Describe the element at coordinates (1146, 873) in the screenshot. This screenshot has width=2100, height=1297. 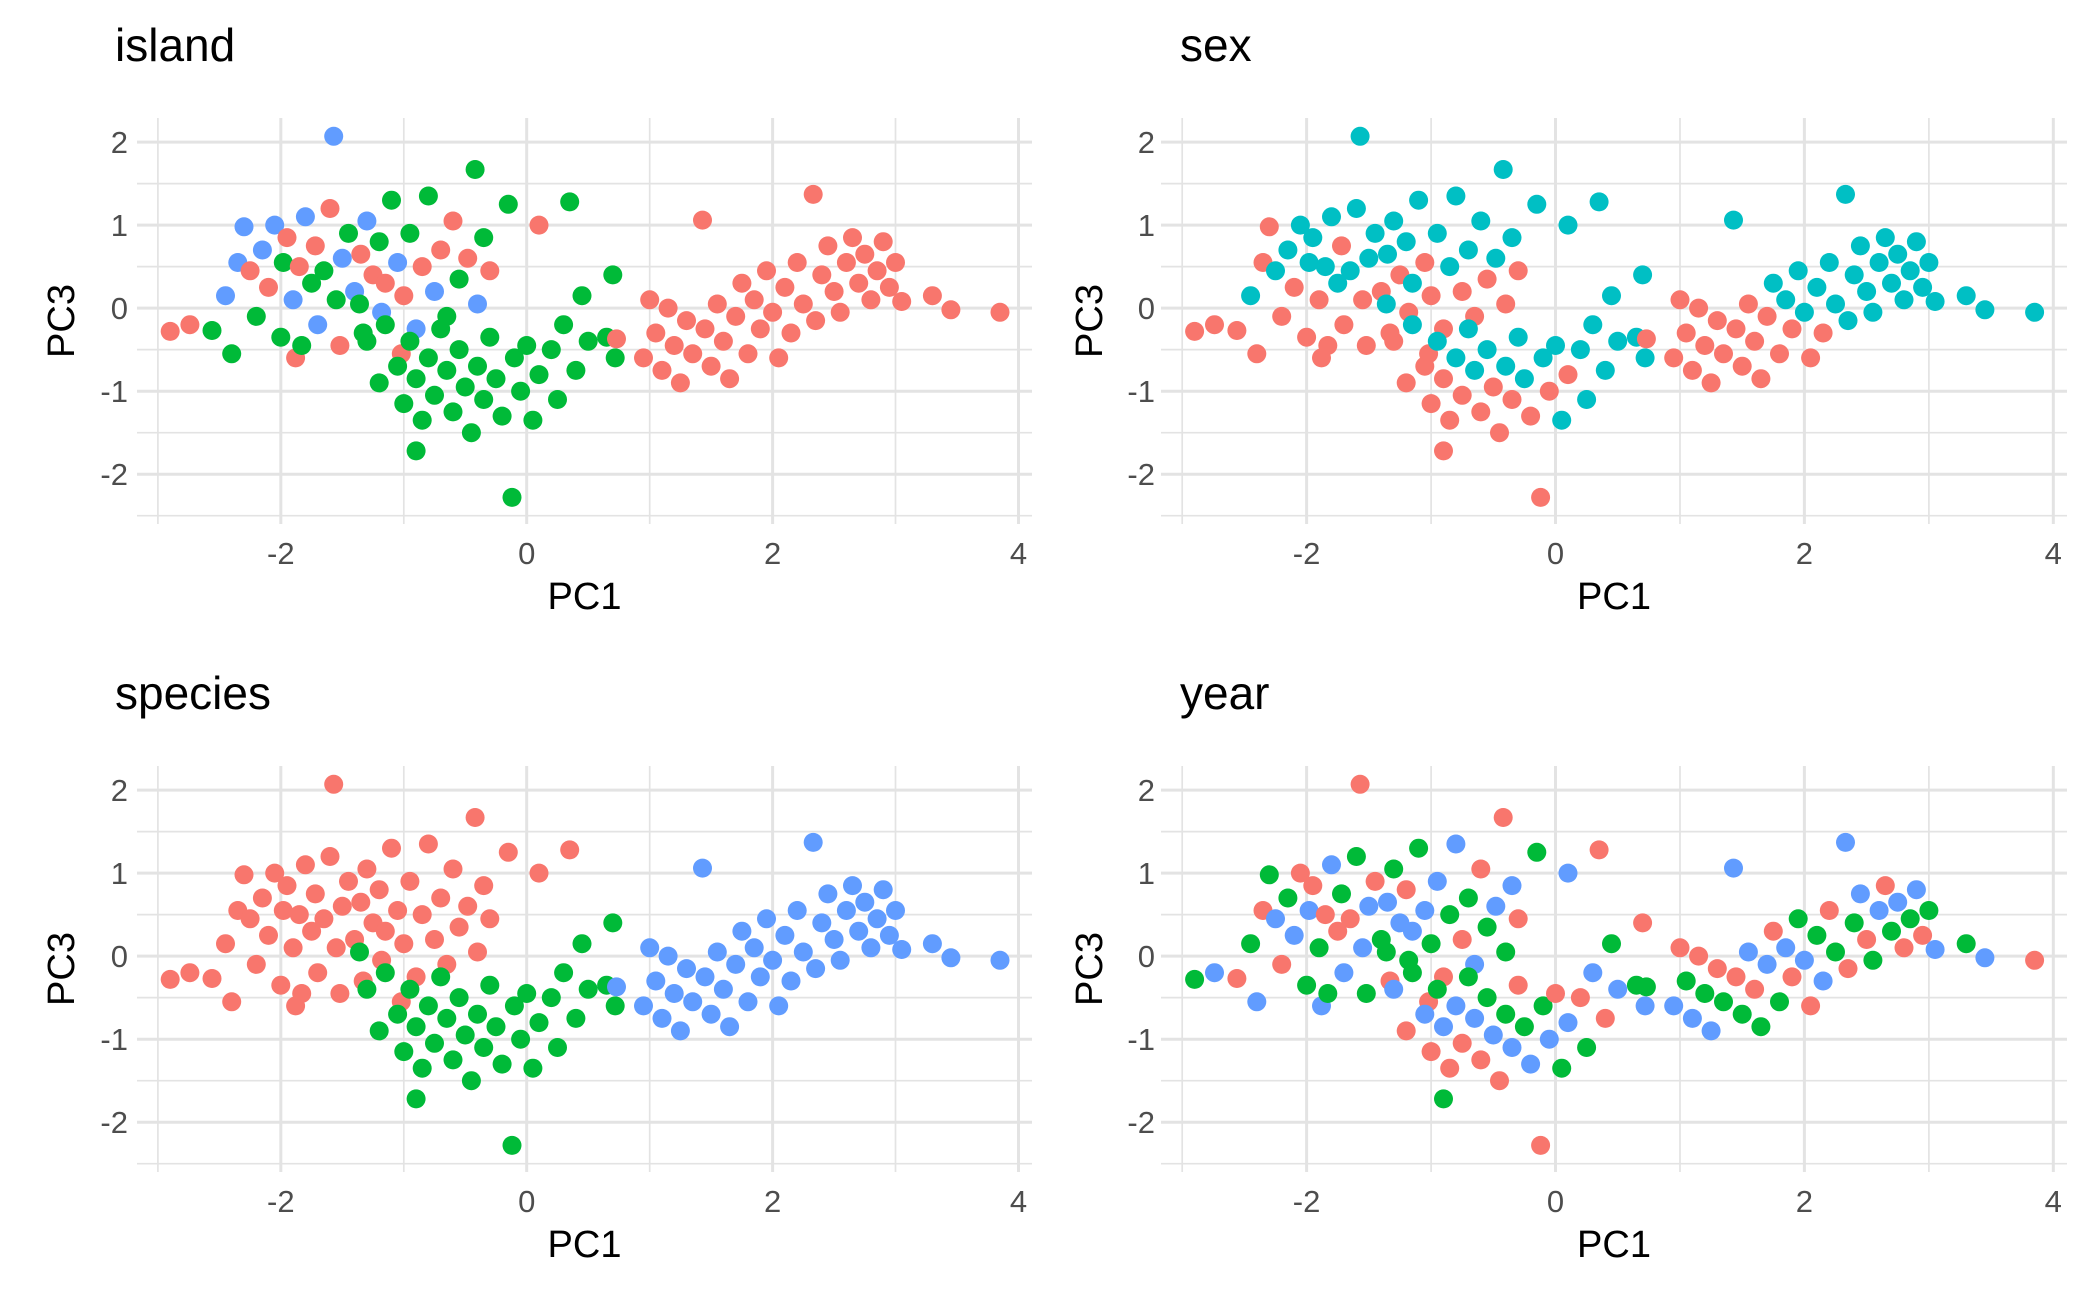
I see `svg-text: 1` at that location.